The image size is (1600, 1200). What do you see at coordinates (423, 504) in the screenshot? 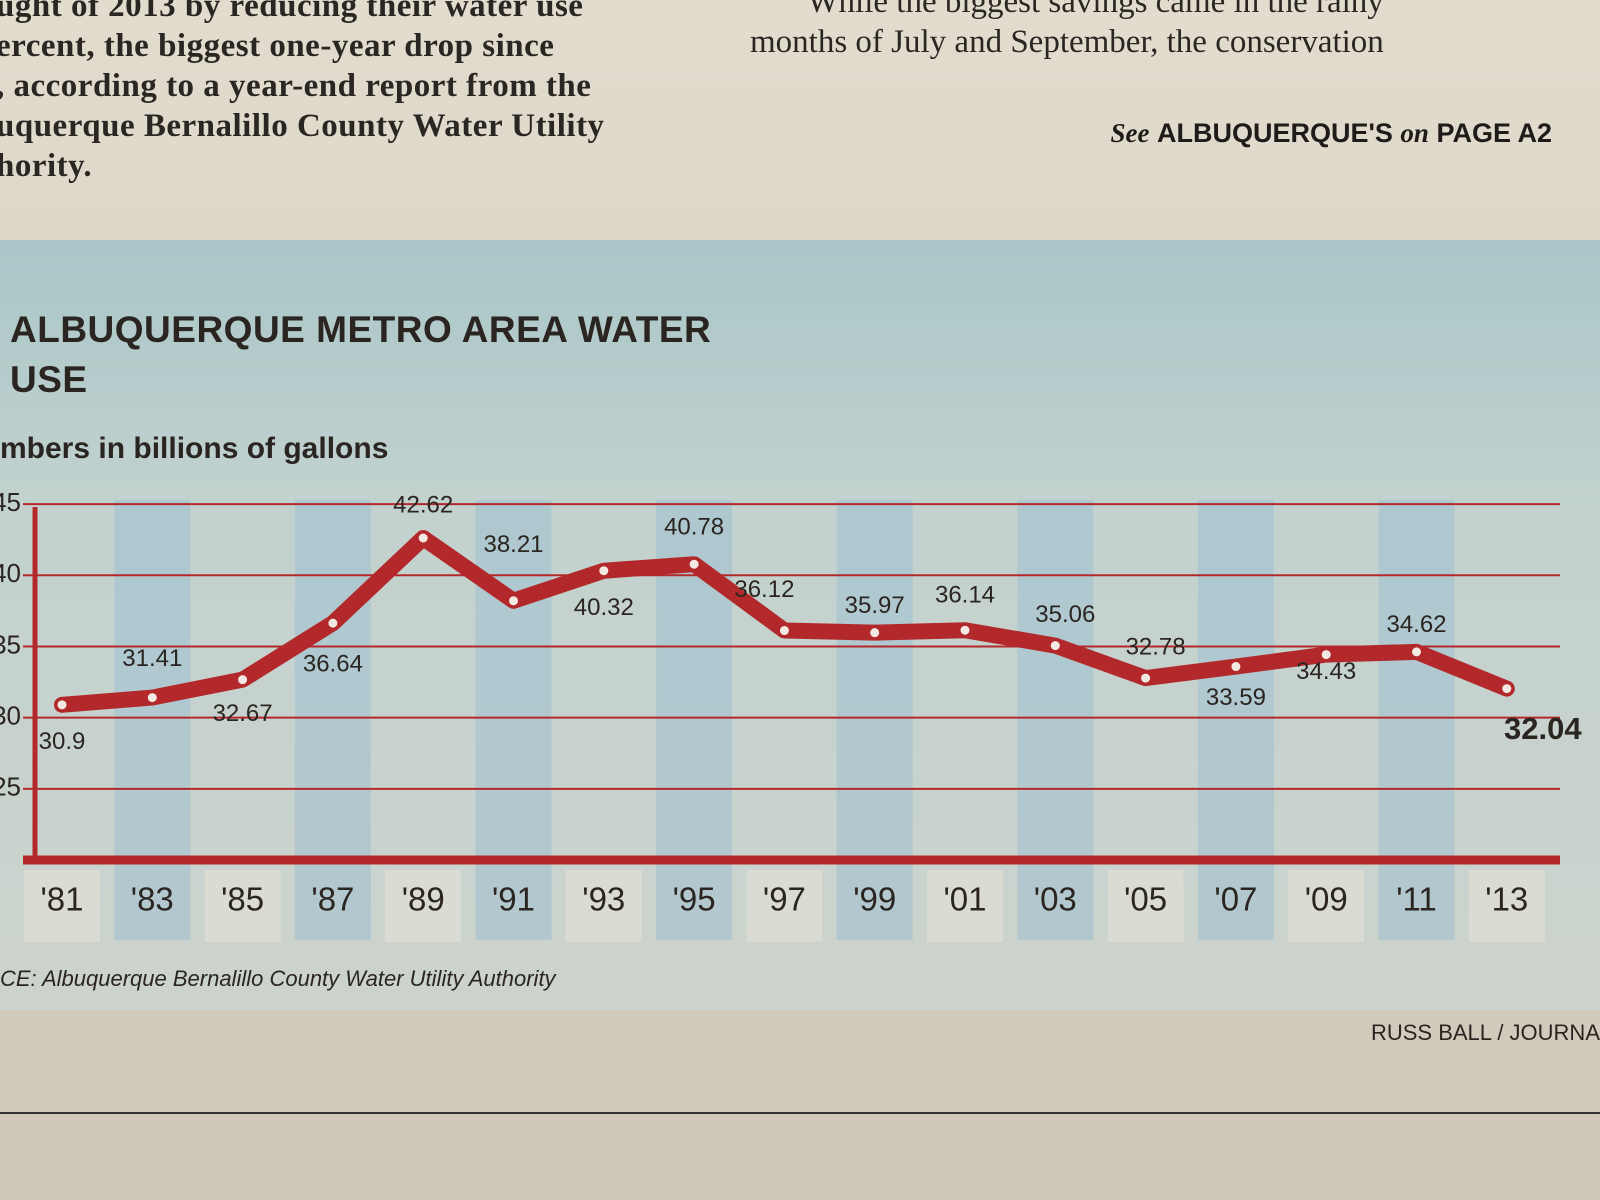
I see `data-label: 42.62` at bounding box center [423, 504].